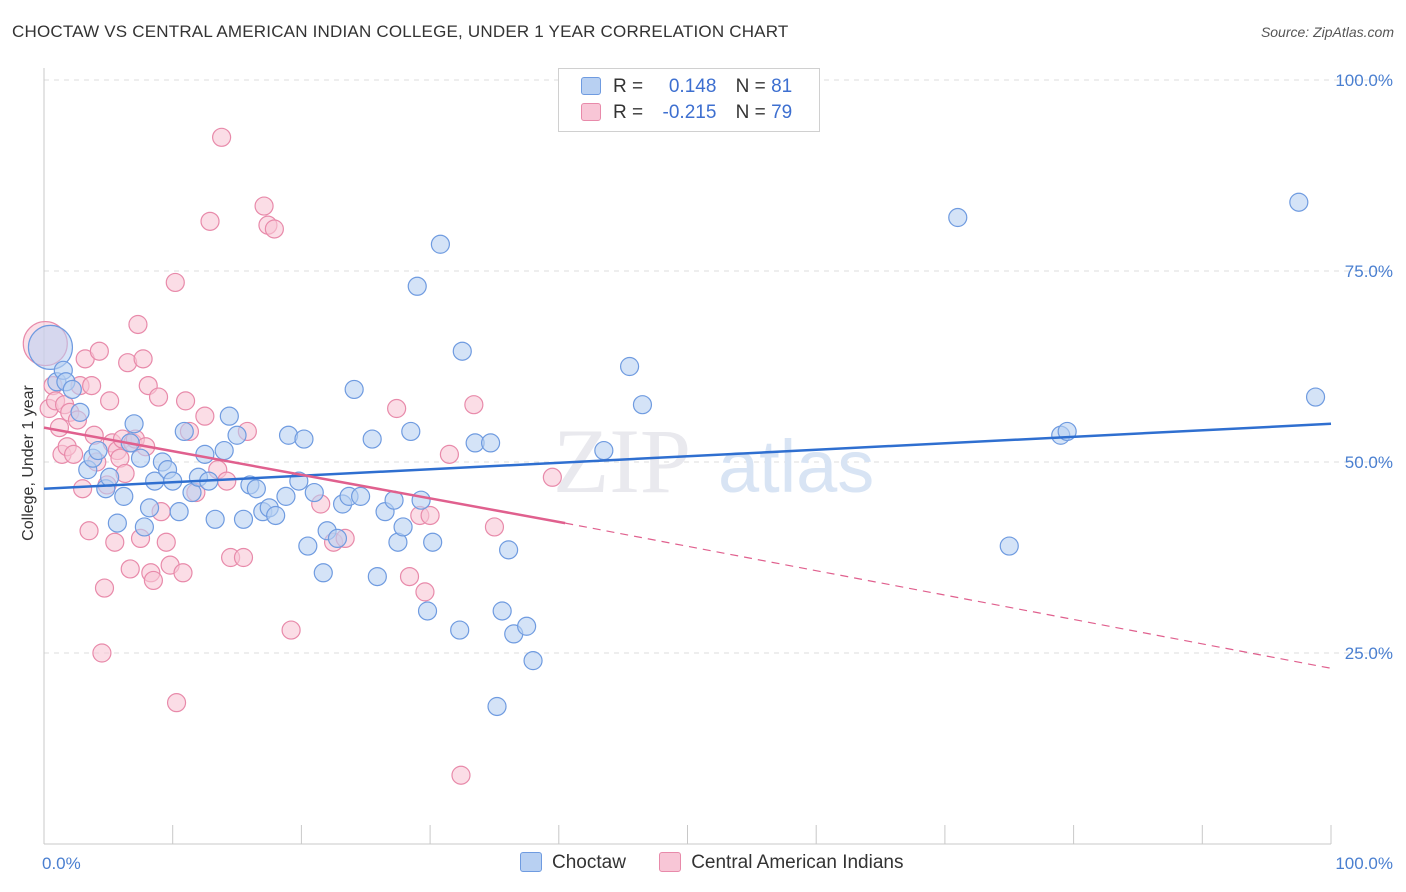  I want to click on legend-n-label: N =, so click(750, 112).